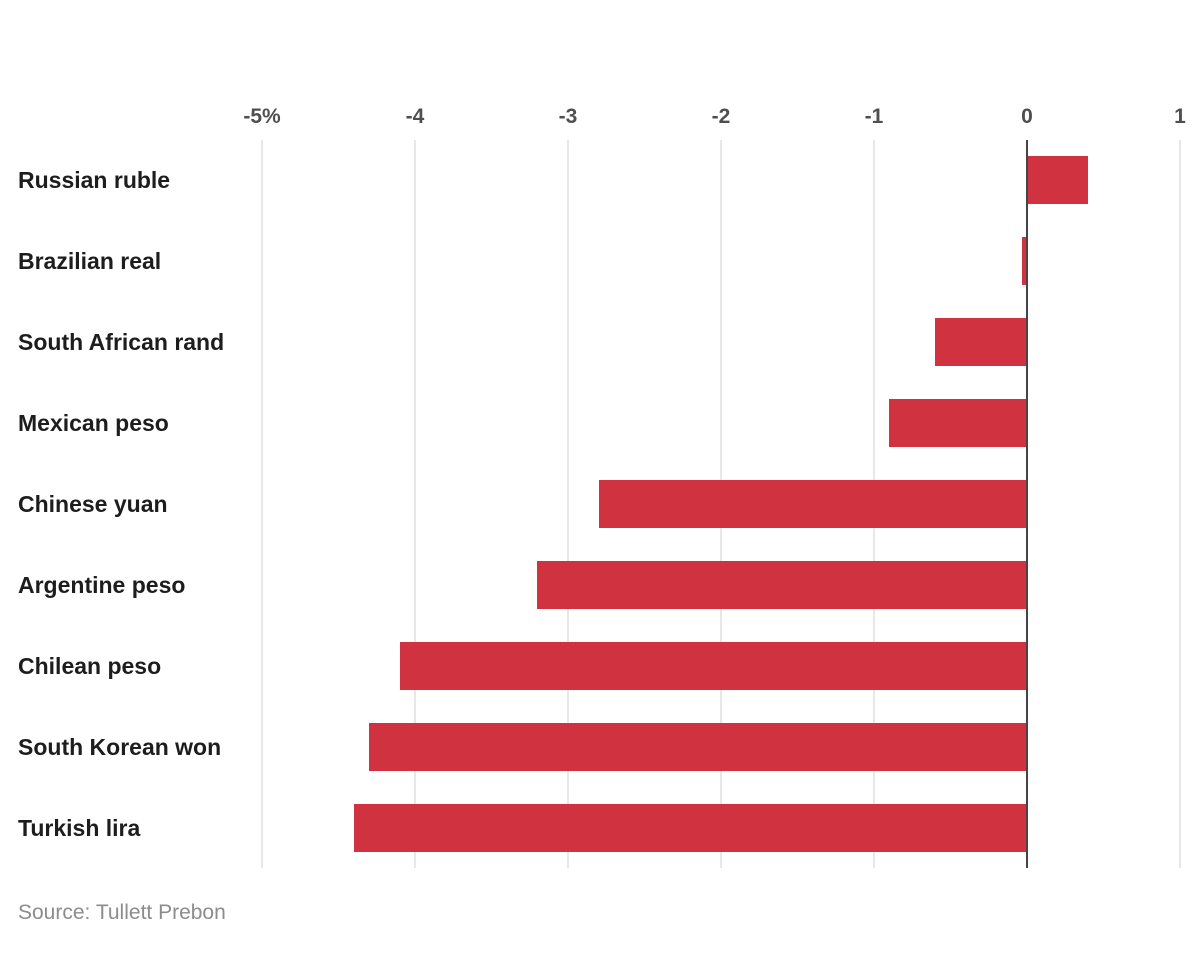  What do you see at coordinates (262, 504) in the screenshot?
I see `gridline-neg5` at bounding box center [262, 504].